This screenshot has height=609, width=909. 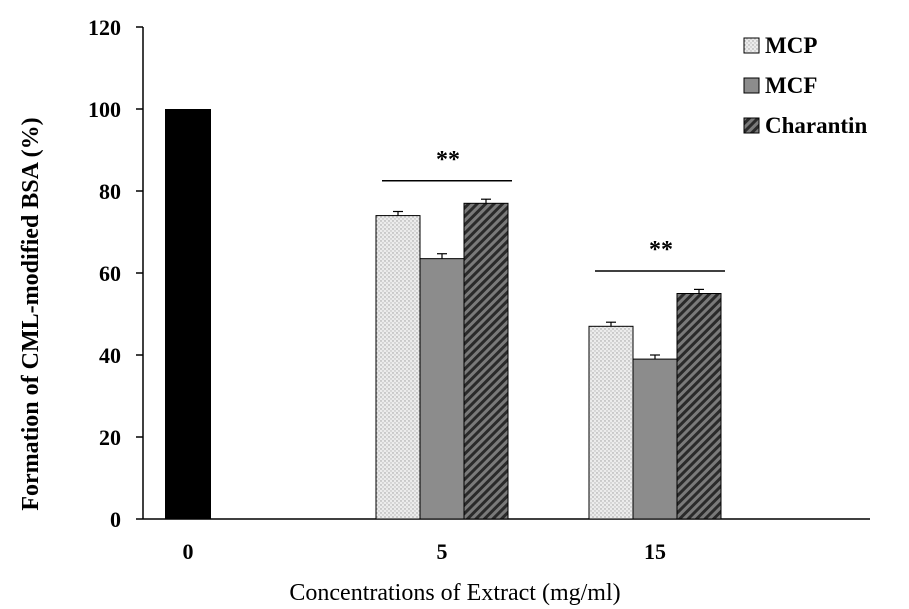 What do you see at coordinates (816, 125) in the screenshot?
I see `legend-label-charantin: Charantin` at bounding box center [816, 125].